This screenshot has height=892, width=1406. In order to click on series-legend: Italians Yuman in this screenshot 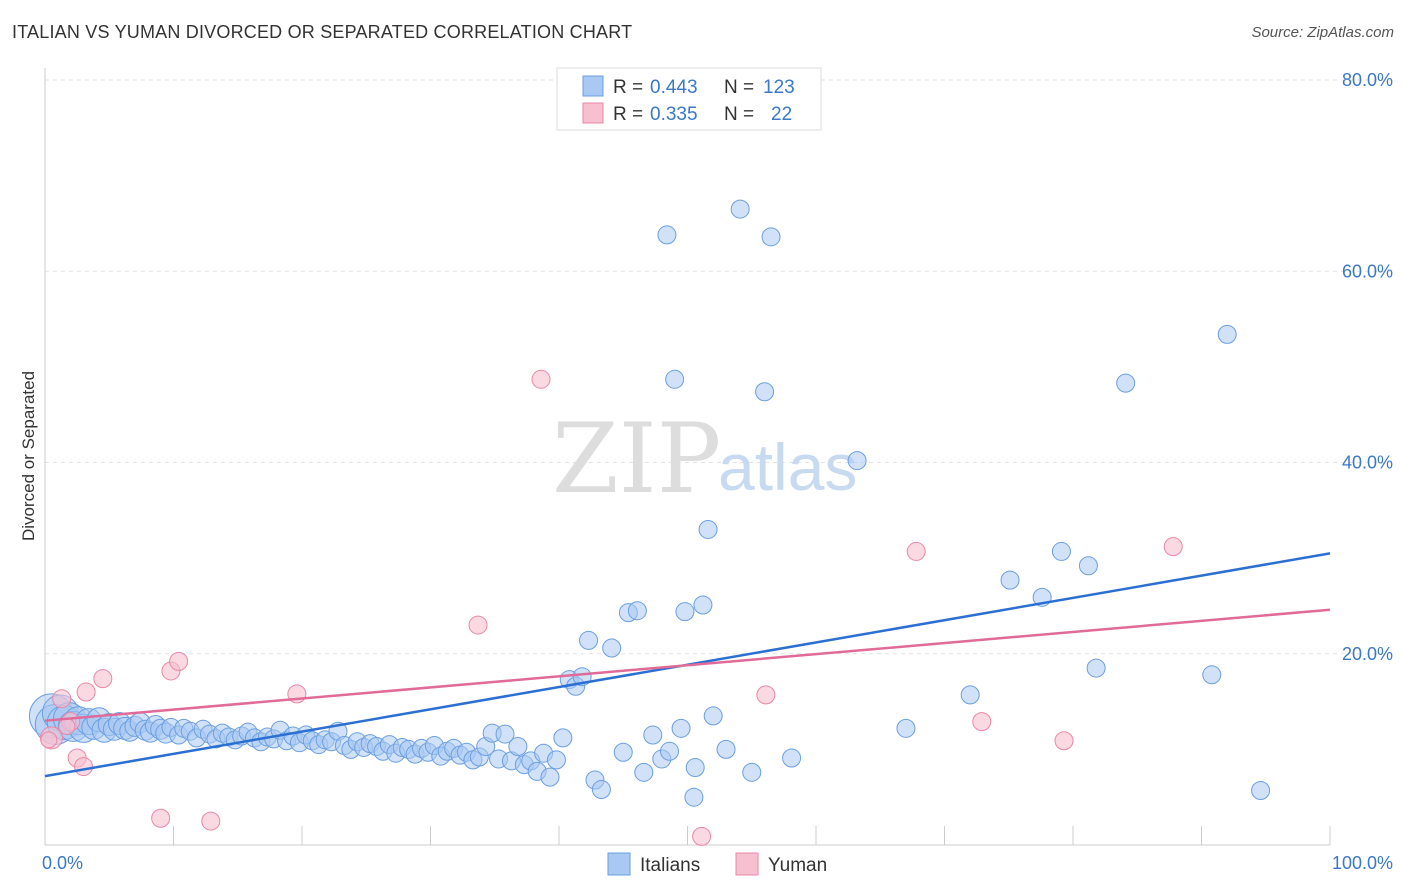, I will do `click(717, 864)`.